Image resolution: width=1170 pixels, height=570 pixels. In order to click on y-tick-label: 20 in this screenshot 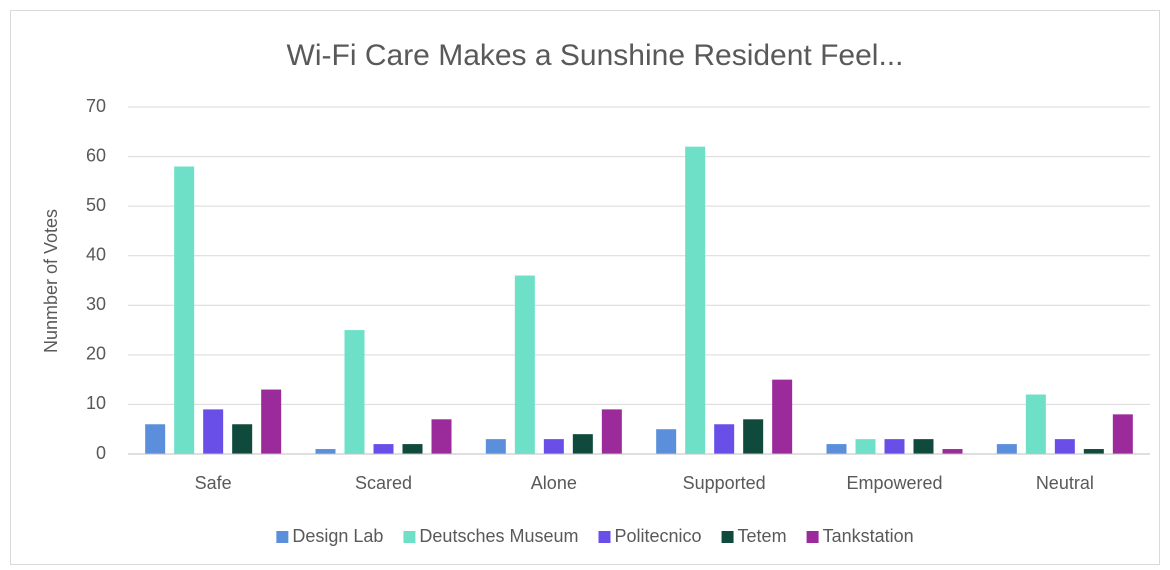, I will do `click(96, 354)`.